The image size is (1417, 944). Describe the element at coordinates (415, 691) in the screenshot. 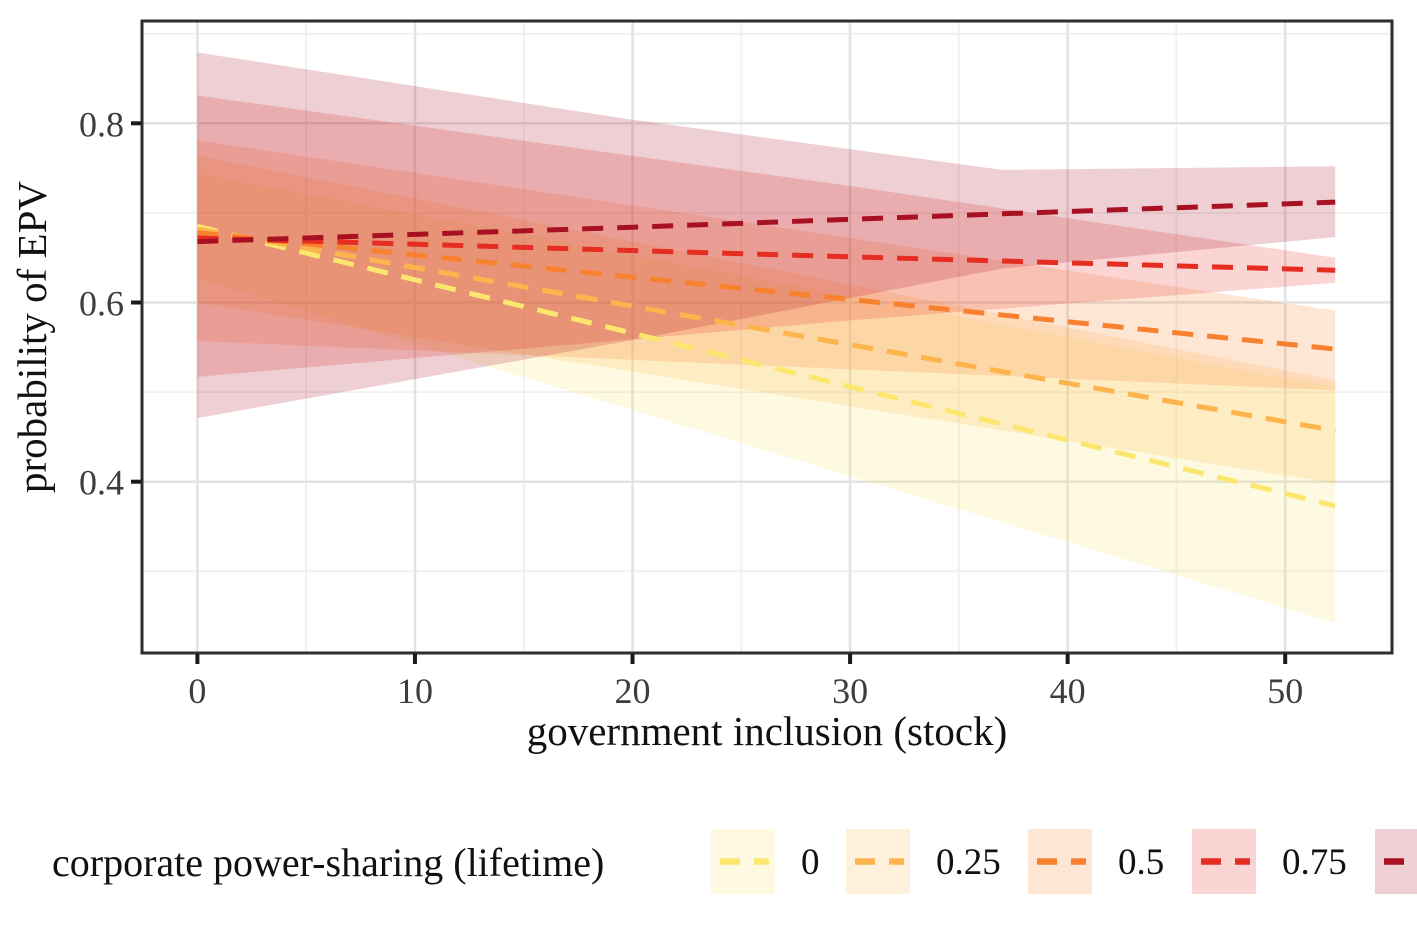

I see `x-tick-label: 10` at that location.